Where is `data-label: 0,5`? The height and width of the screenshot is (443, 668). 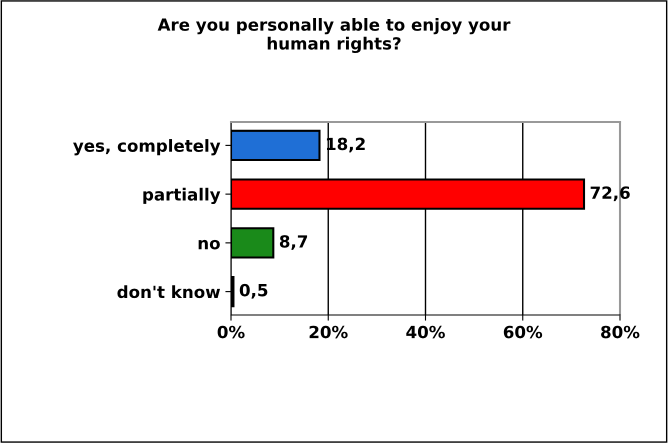 data-label: 0,5 is located at coordinates (254, 291).